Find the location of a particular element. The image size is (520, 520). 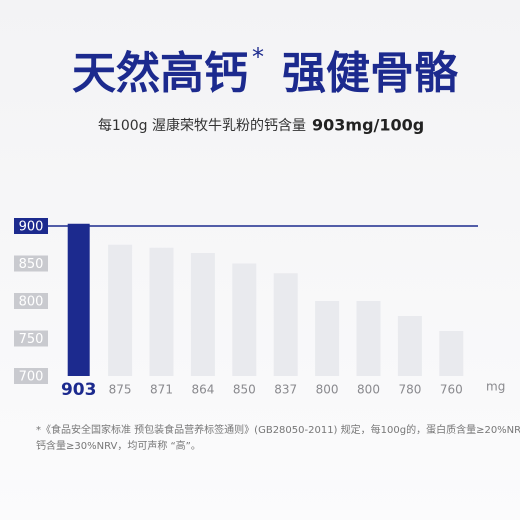

y-tick-label: 850 is located at coordinates (31, 264).